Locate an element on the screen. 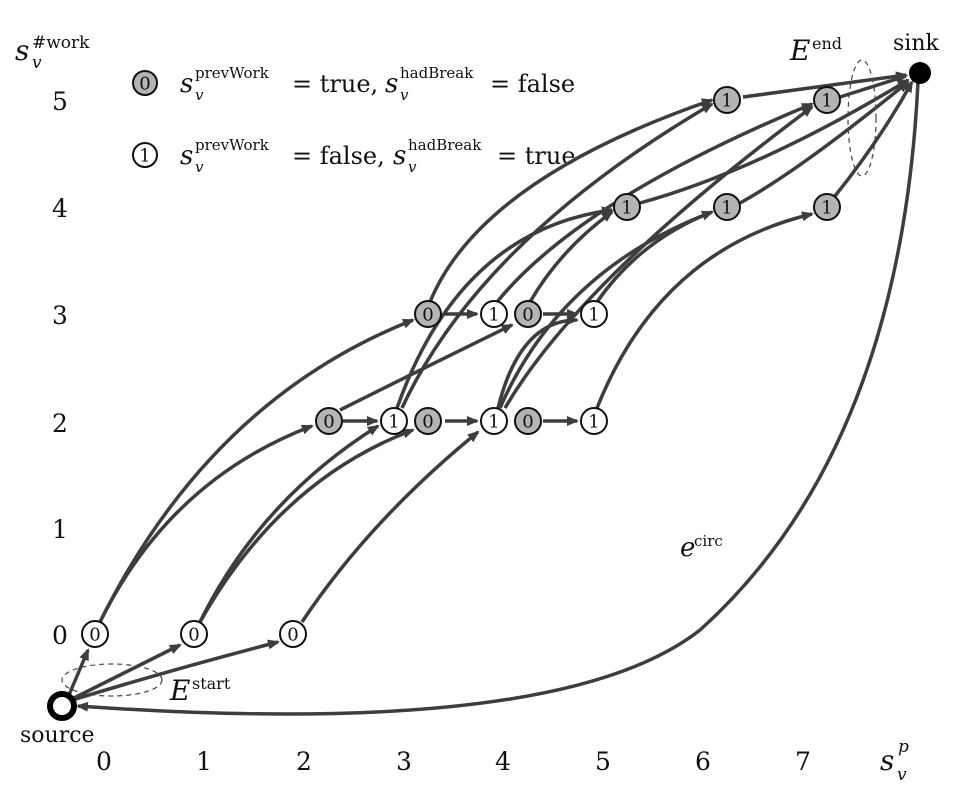 The image size is (973, 802). e-start-ellipse is located at coordinates (112, 680).